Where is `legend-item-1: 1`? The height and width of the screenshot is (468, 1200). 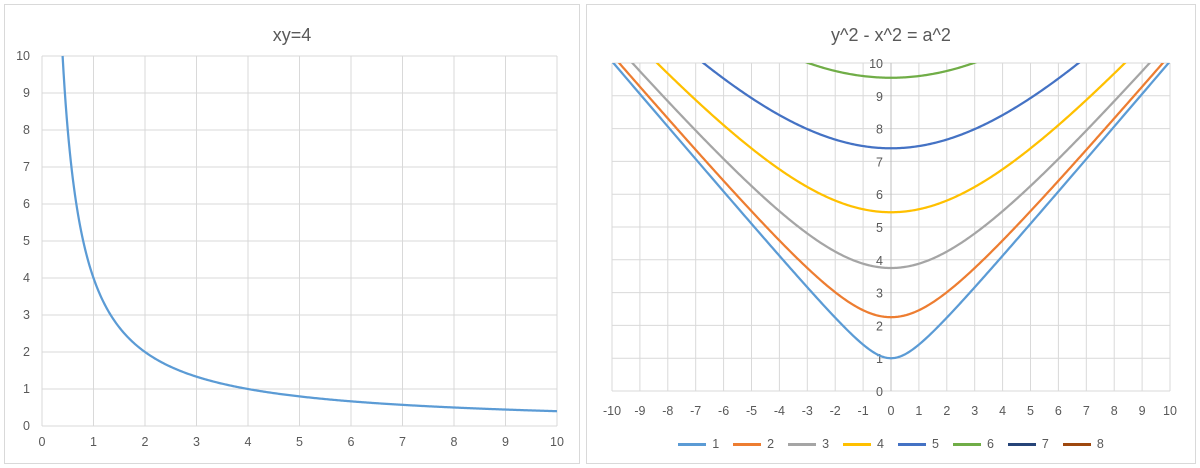 legend-item-1: 1 is located at coordinates (698, 444).